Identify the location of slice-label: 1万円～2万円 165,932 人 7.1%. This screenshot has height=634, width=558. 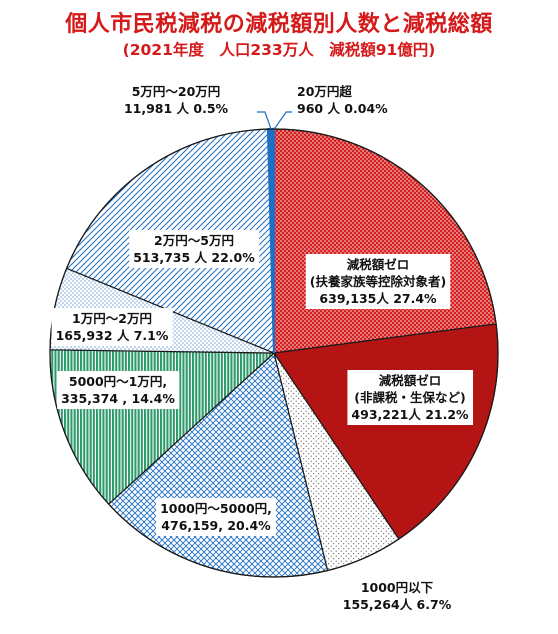
(112, 327).